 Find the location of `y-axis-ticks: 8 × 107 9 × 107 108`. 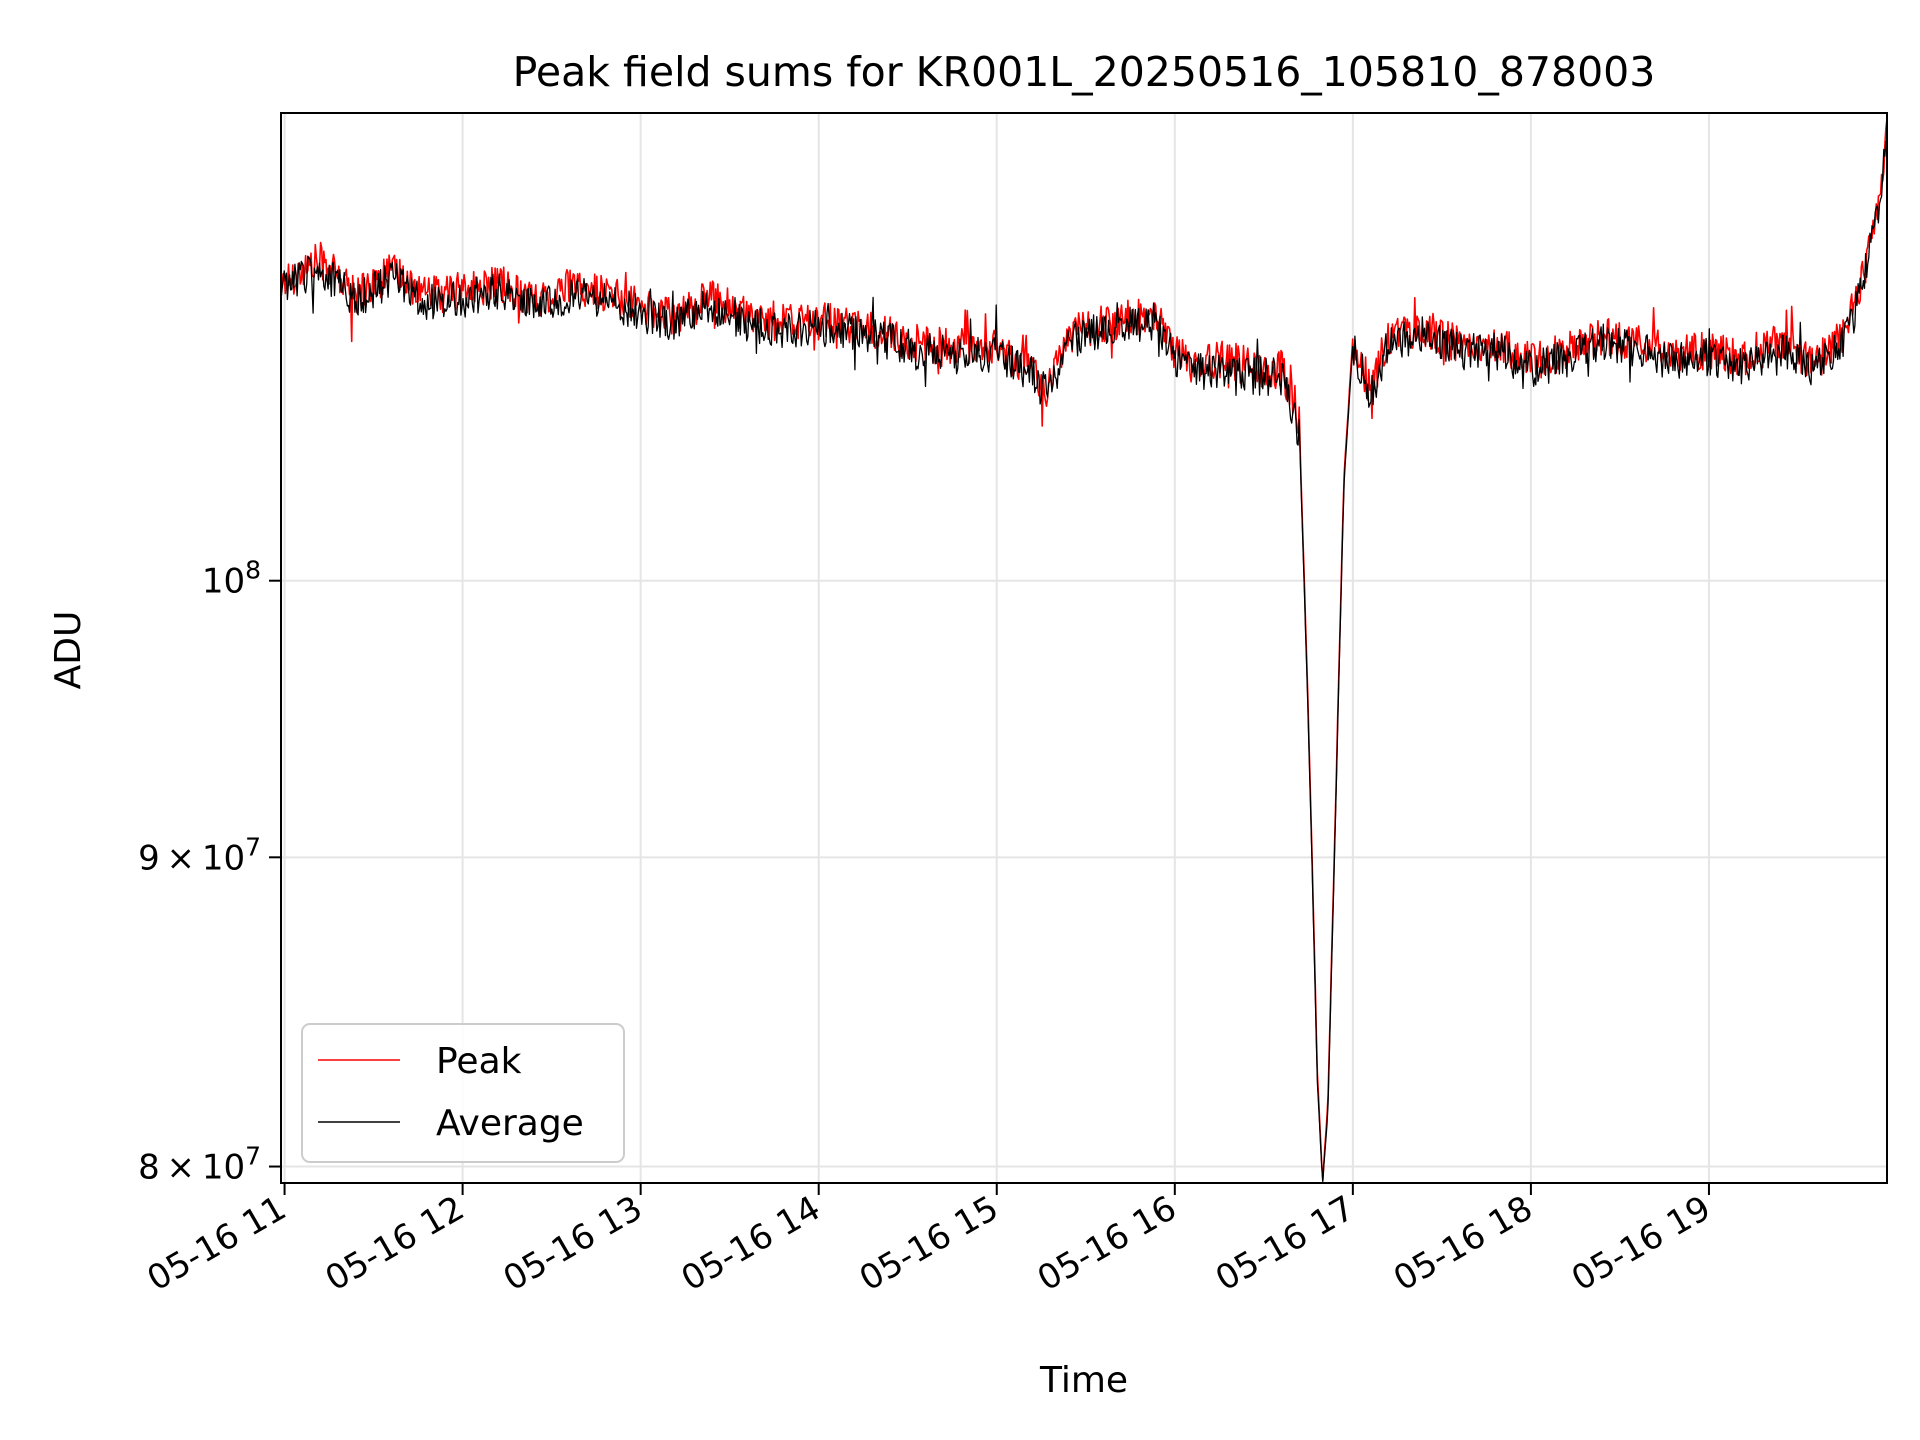

y-axis-ticks: 8 × 107 9 × 107 108 is located at coordinates (209, 872).